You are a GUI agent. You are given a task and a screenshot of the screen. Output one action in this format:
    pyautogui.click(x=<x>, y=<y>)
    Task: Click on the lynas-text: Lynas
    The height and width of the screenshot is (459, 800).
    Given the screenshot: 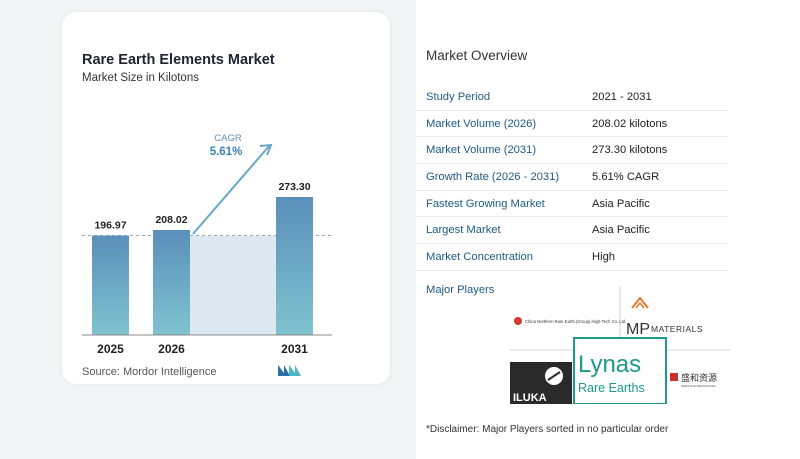 What is the action you would take?
    pyautogui.click(x=609, y=364)
    